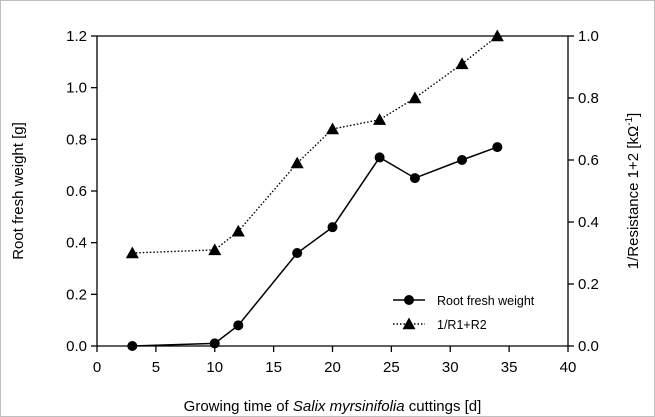 The height and width of the screenshot is (417, 655). I want to click on y-right-tick-label: 0.6, so click(588, 160).